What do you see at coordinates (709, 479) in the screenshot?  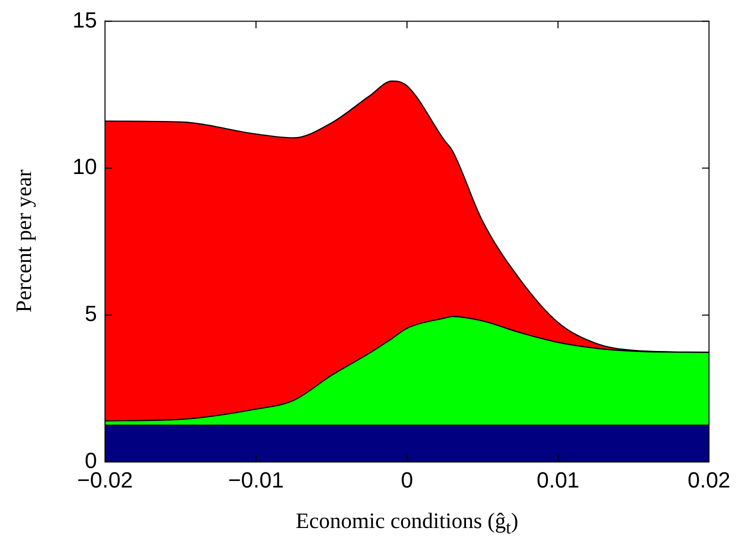 I see `x-tick-label: 0.02` at bounding box center [709, 479].